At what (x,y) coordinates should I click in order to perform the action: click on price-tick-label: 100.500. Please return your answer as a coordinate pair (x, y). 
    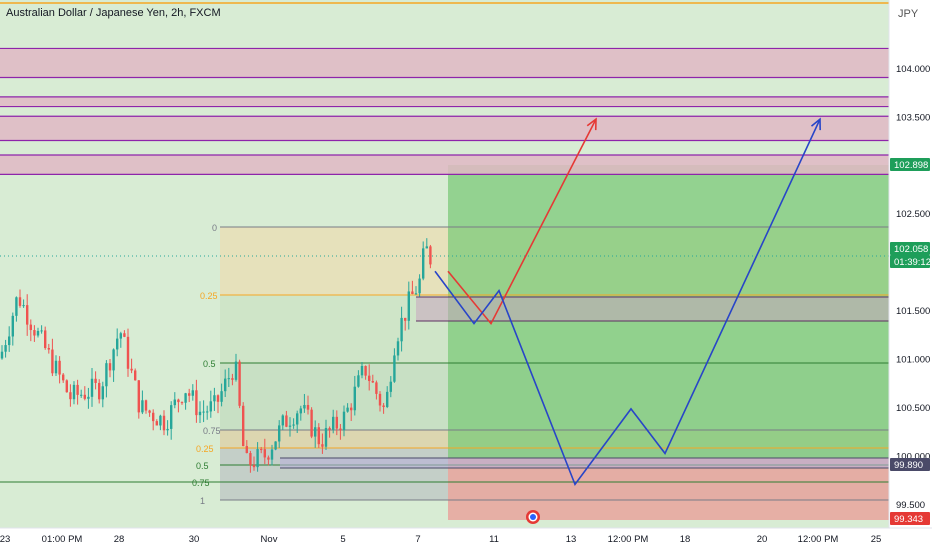
    Looking at the image, I should click on (913, 408).